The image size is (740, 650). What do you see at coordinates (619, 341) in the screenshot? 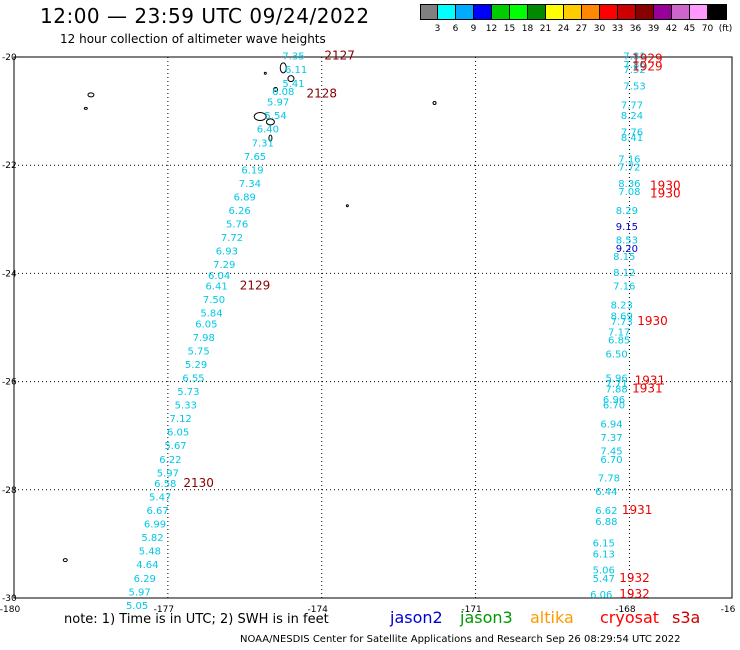
I see `swh-value-label: 6.85` at bounding box center [619, 341].